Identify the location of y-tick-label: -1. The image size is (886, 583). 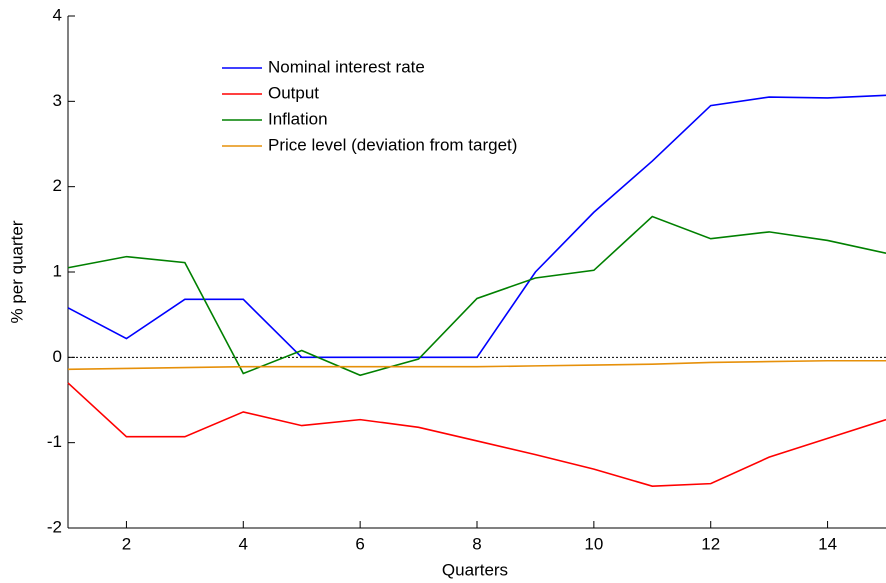
(54, 441).